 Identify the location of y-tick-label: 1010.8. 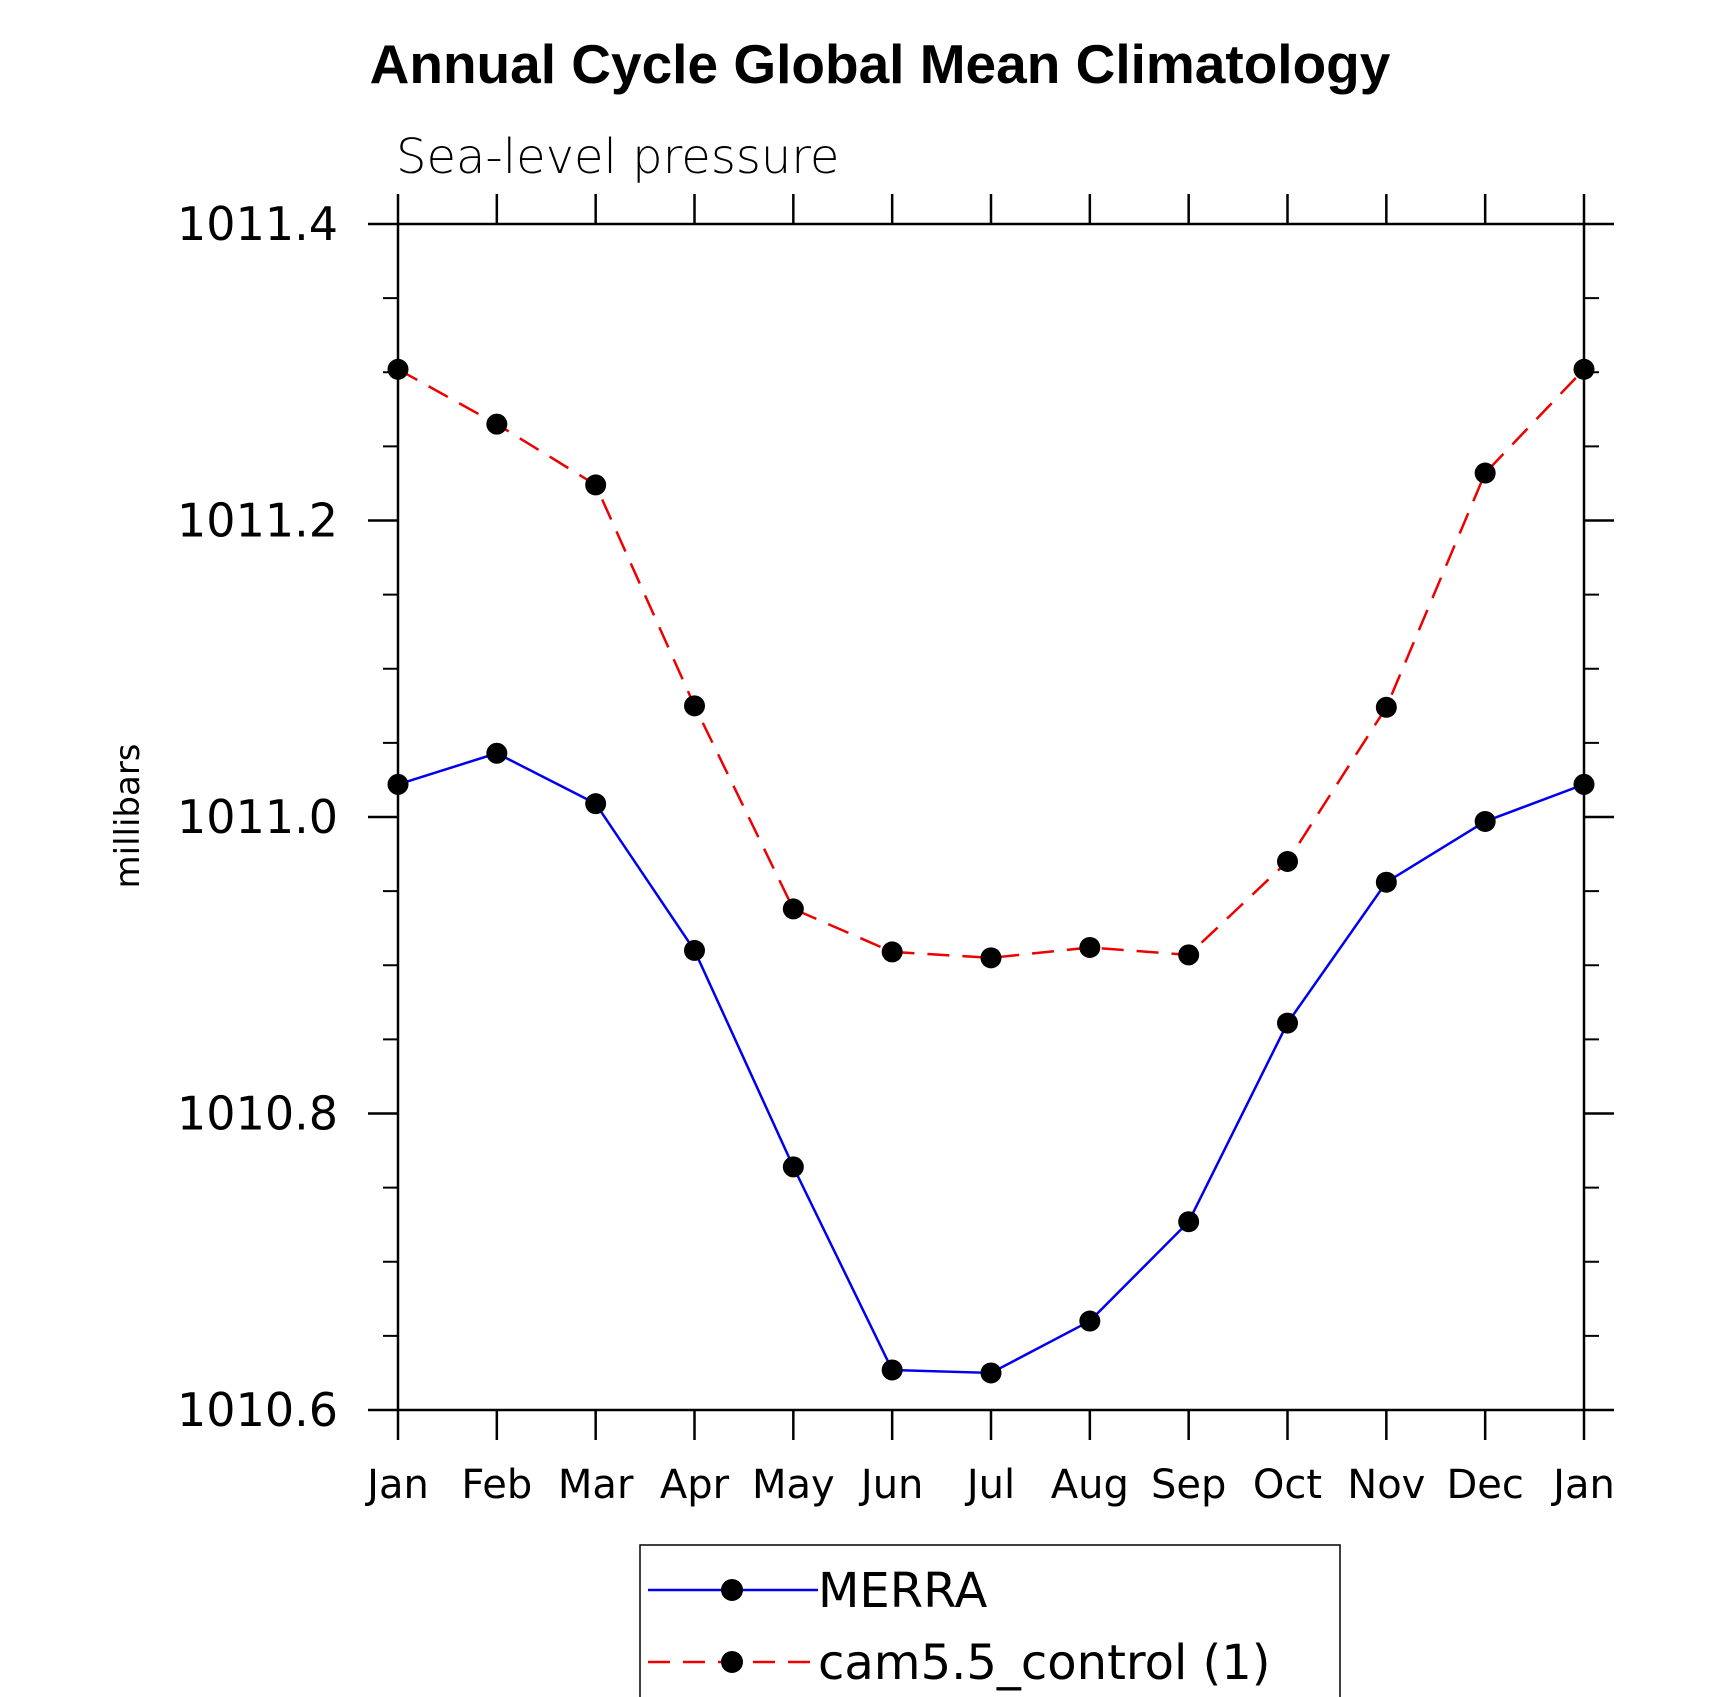
(257, 1114).